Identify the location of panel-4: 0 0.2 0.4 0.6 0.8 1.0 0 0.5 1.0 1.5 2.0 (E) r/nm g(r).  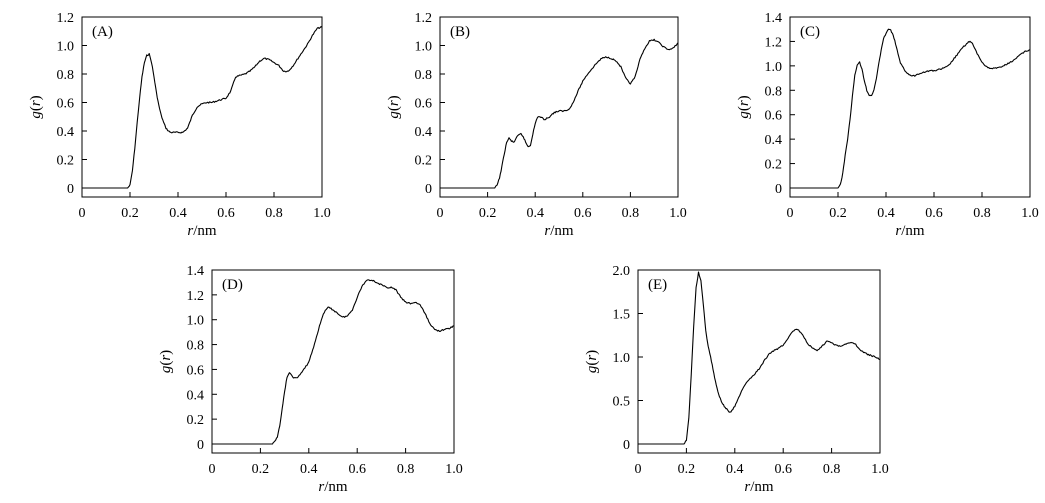
(736, 379).